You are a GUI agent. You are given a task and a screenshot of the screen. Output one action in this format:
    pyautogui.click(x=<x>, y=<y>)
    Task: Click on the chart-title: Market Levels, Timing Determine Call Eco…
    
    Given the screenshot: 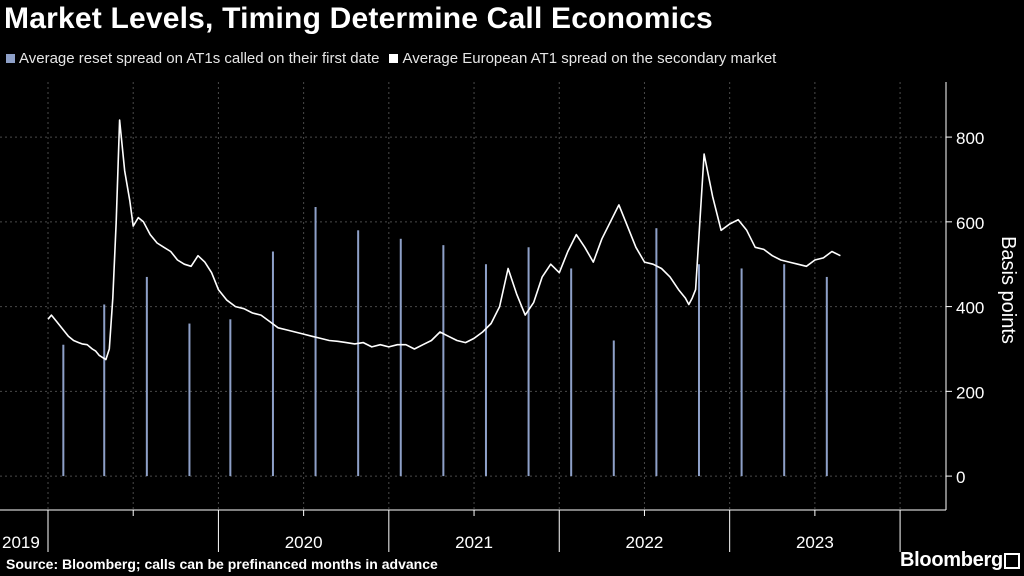 What is the action you would take?
    pyautogui.click(x=358, y=18)
    